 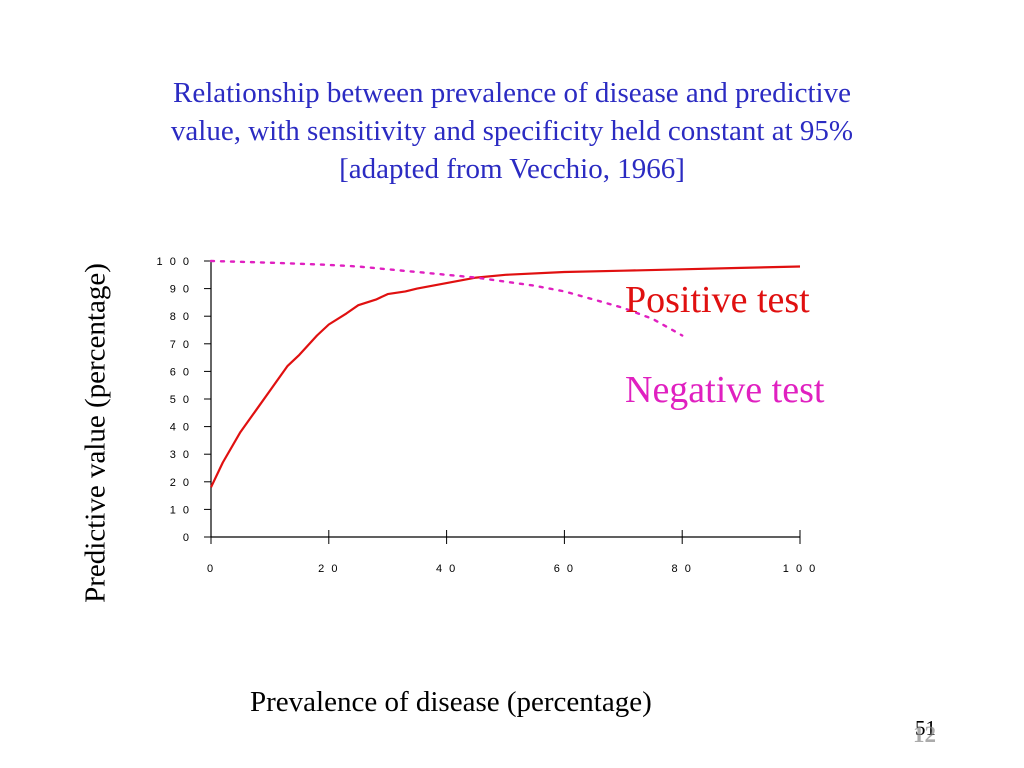 I want to click on x-axis-label: Prevalence of disease (percentage), so click(x=451, y=702).